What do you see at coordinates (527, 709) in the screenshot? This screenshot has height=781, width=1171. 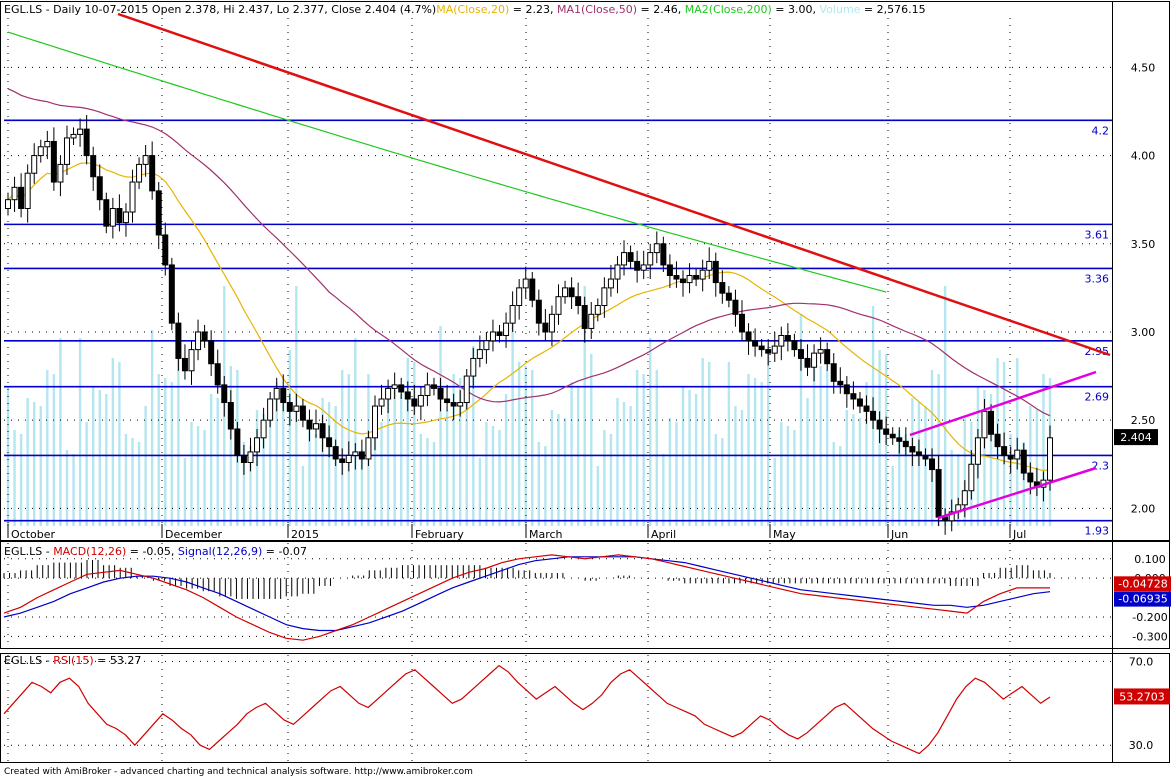 I see `rsi-line` at bounding box center [527, 709].